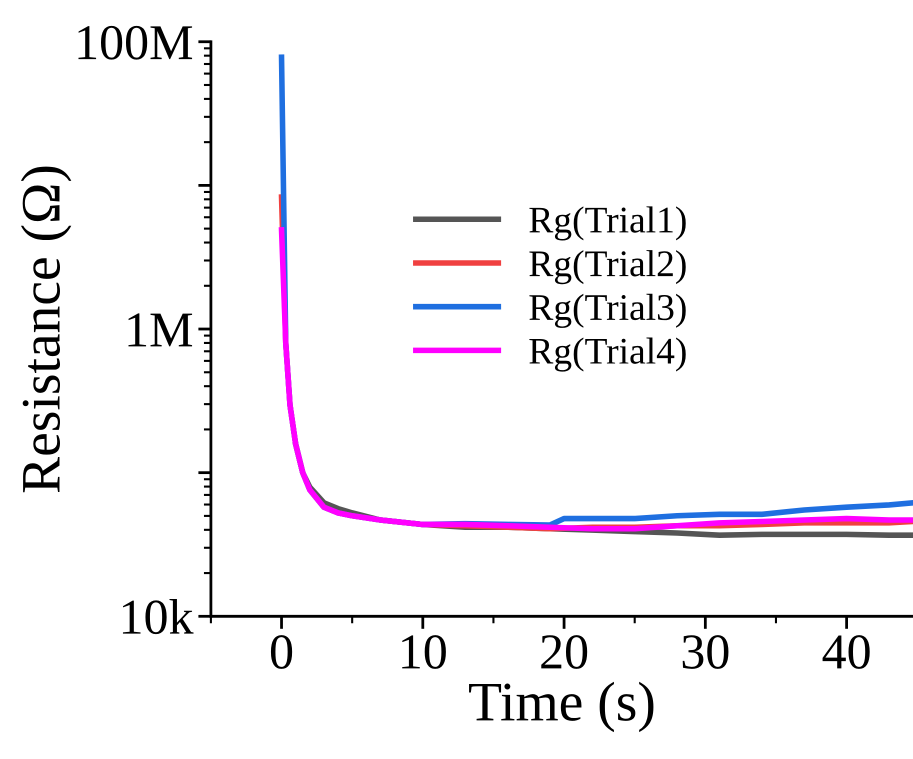  What do you see at coordinates (46, 329) in the screenshot?
I see `y-axis-title: Resistance (Ω)` at bounding box center [46, 329].